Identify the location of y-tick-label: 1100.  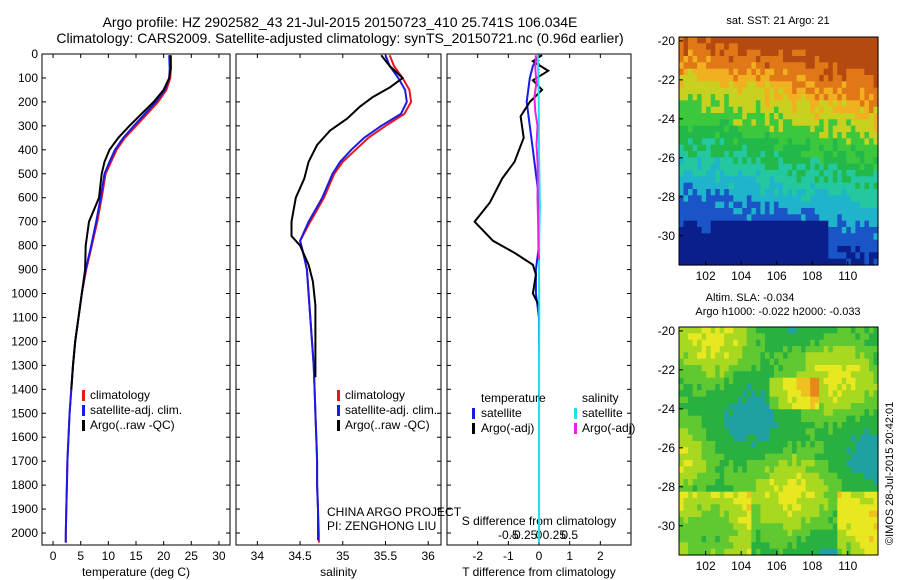
(25, 317).